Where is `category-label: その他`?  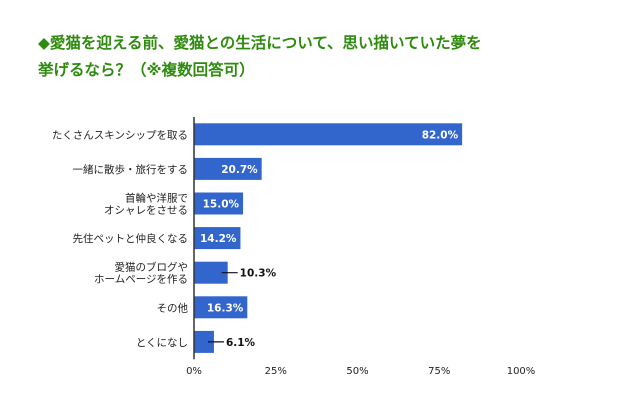
category-label: その他 is located at coordinates (173, 307).